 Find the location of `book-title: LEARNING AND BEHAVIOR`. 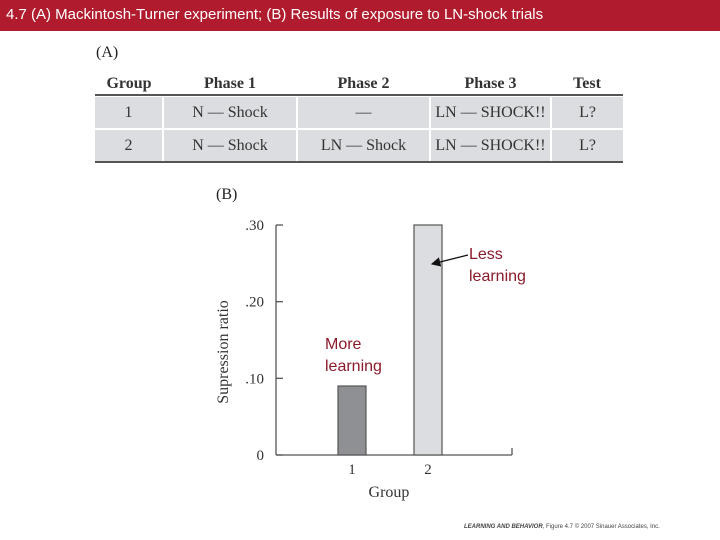

book-title: LEARNING AND BEHAVIOR is located at coordinates (503, 527).